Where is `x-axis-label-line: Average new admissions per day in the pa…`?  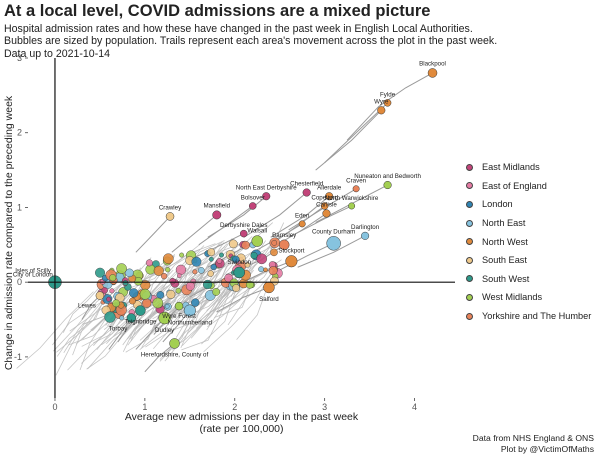
x-axis-label-line: Average new admissions per day in the pa… is located at coordinates (242, 417).